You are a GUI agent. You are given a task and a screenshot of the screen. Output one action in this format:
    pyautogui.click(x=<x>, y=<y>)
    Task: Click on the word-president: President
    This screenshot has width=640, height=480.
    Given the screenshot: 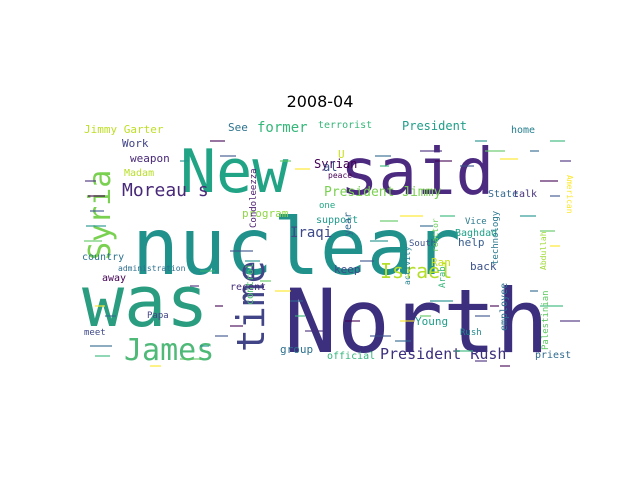 What is the action you would take?
    pyautogui.click(x=434, y=126)
    